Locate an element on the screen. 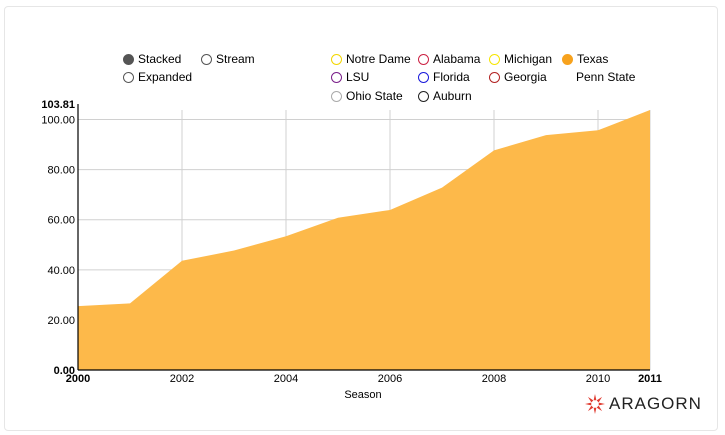 The height and width of the screenshot is (435, 725). legend-label: Michigan is located at coordinates (528, 59).